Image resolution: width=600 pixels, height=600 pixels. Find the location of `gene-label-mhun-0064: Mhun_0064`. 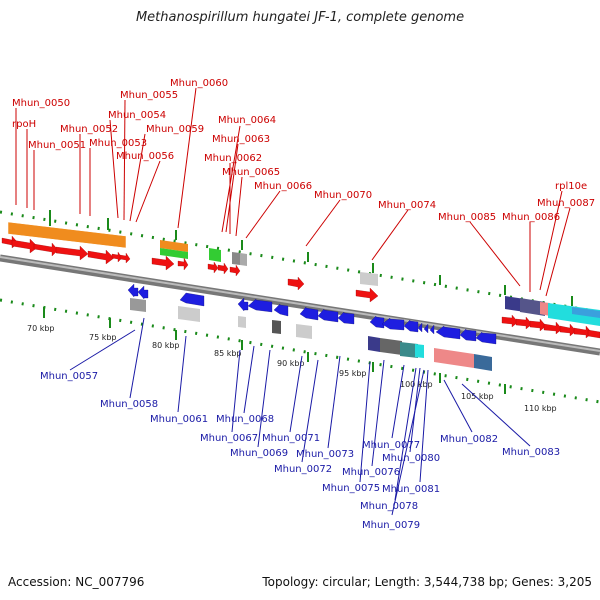

gene-label-mhun-0064: Mhun_0064 is located at coordinates (247, 120).